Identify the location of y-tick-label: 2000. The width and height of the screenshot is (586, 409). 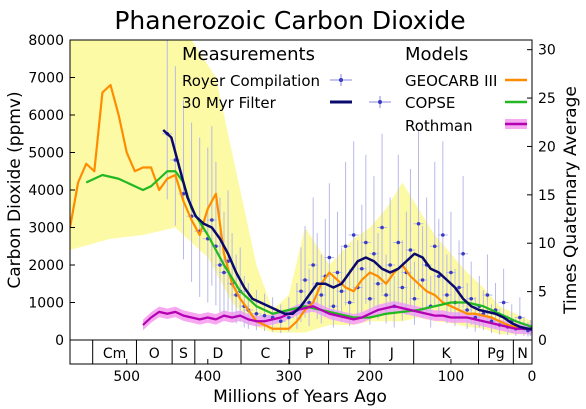
(46, 266).